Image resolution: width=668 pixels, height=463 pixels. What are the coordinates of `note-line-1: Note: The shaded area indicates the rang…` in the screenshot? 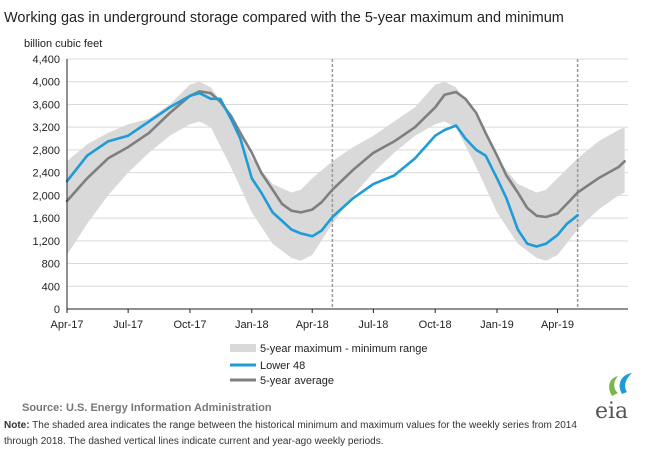 It's located at (290, 425).